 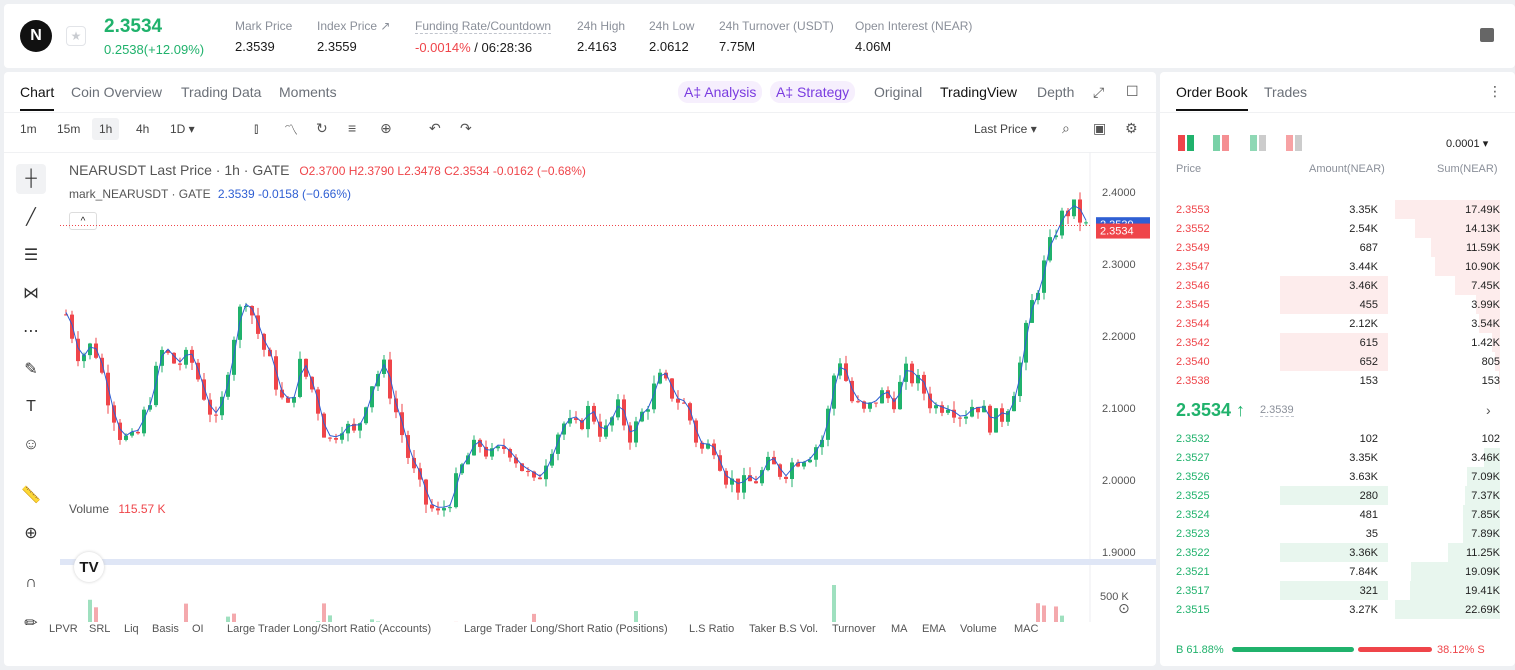 I want to click on orderbook-row: 2.3549 687 11.59K, so click(x=1334, y=247).